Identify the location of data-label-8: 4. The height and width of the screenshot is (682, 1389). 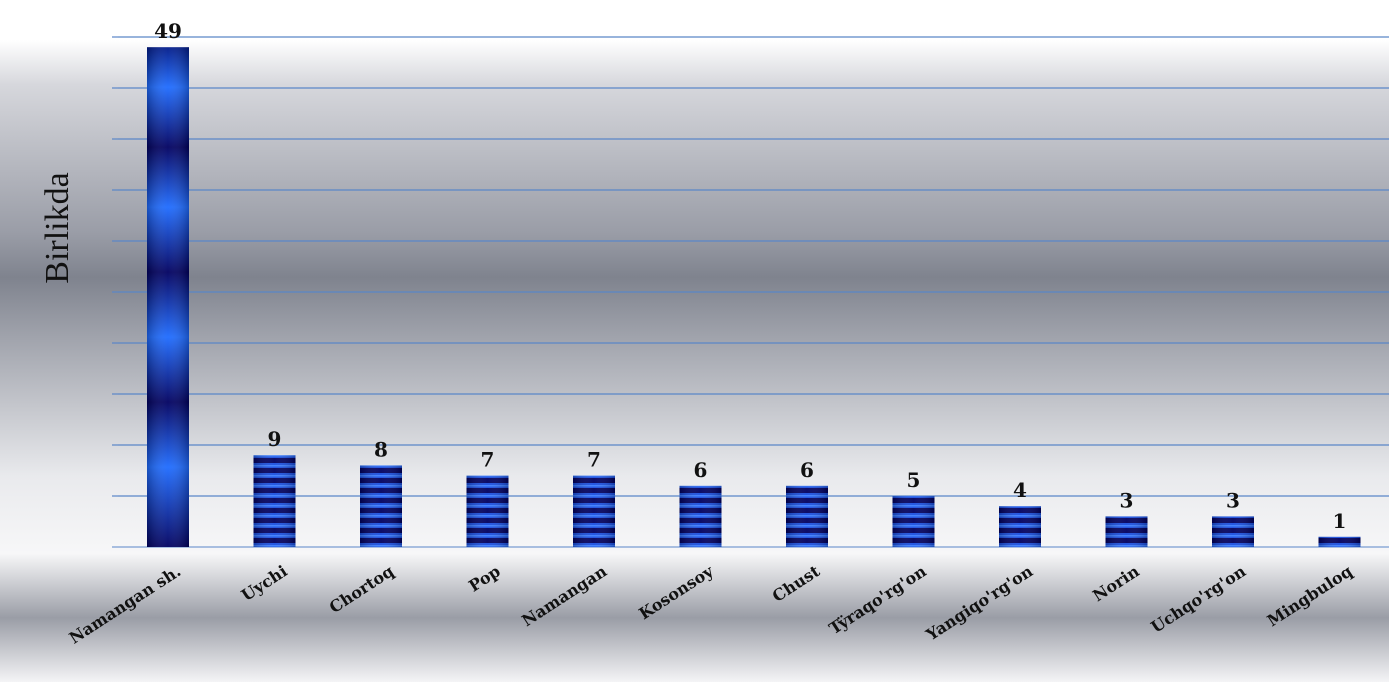
(1020, 490).